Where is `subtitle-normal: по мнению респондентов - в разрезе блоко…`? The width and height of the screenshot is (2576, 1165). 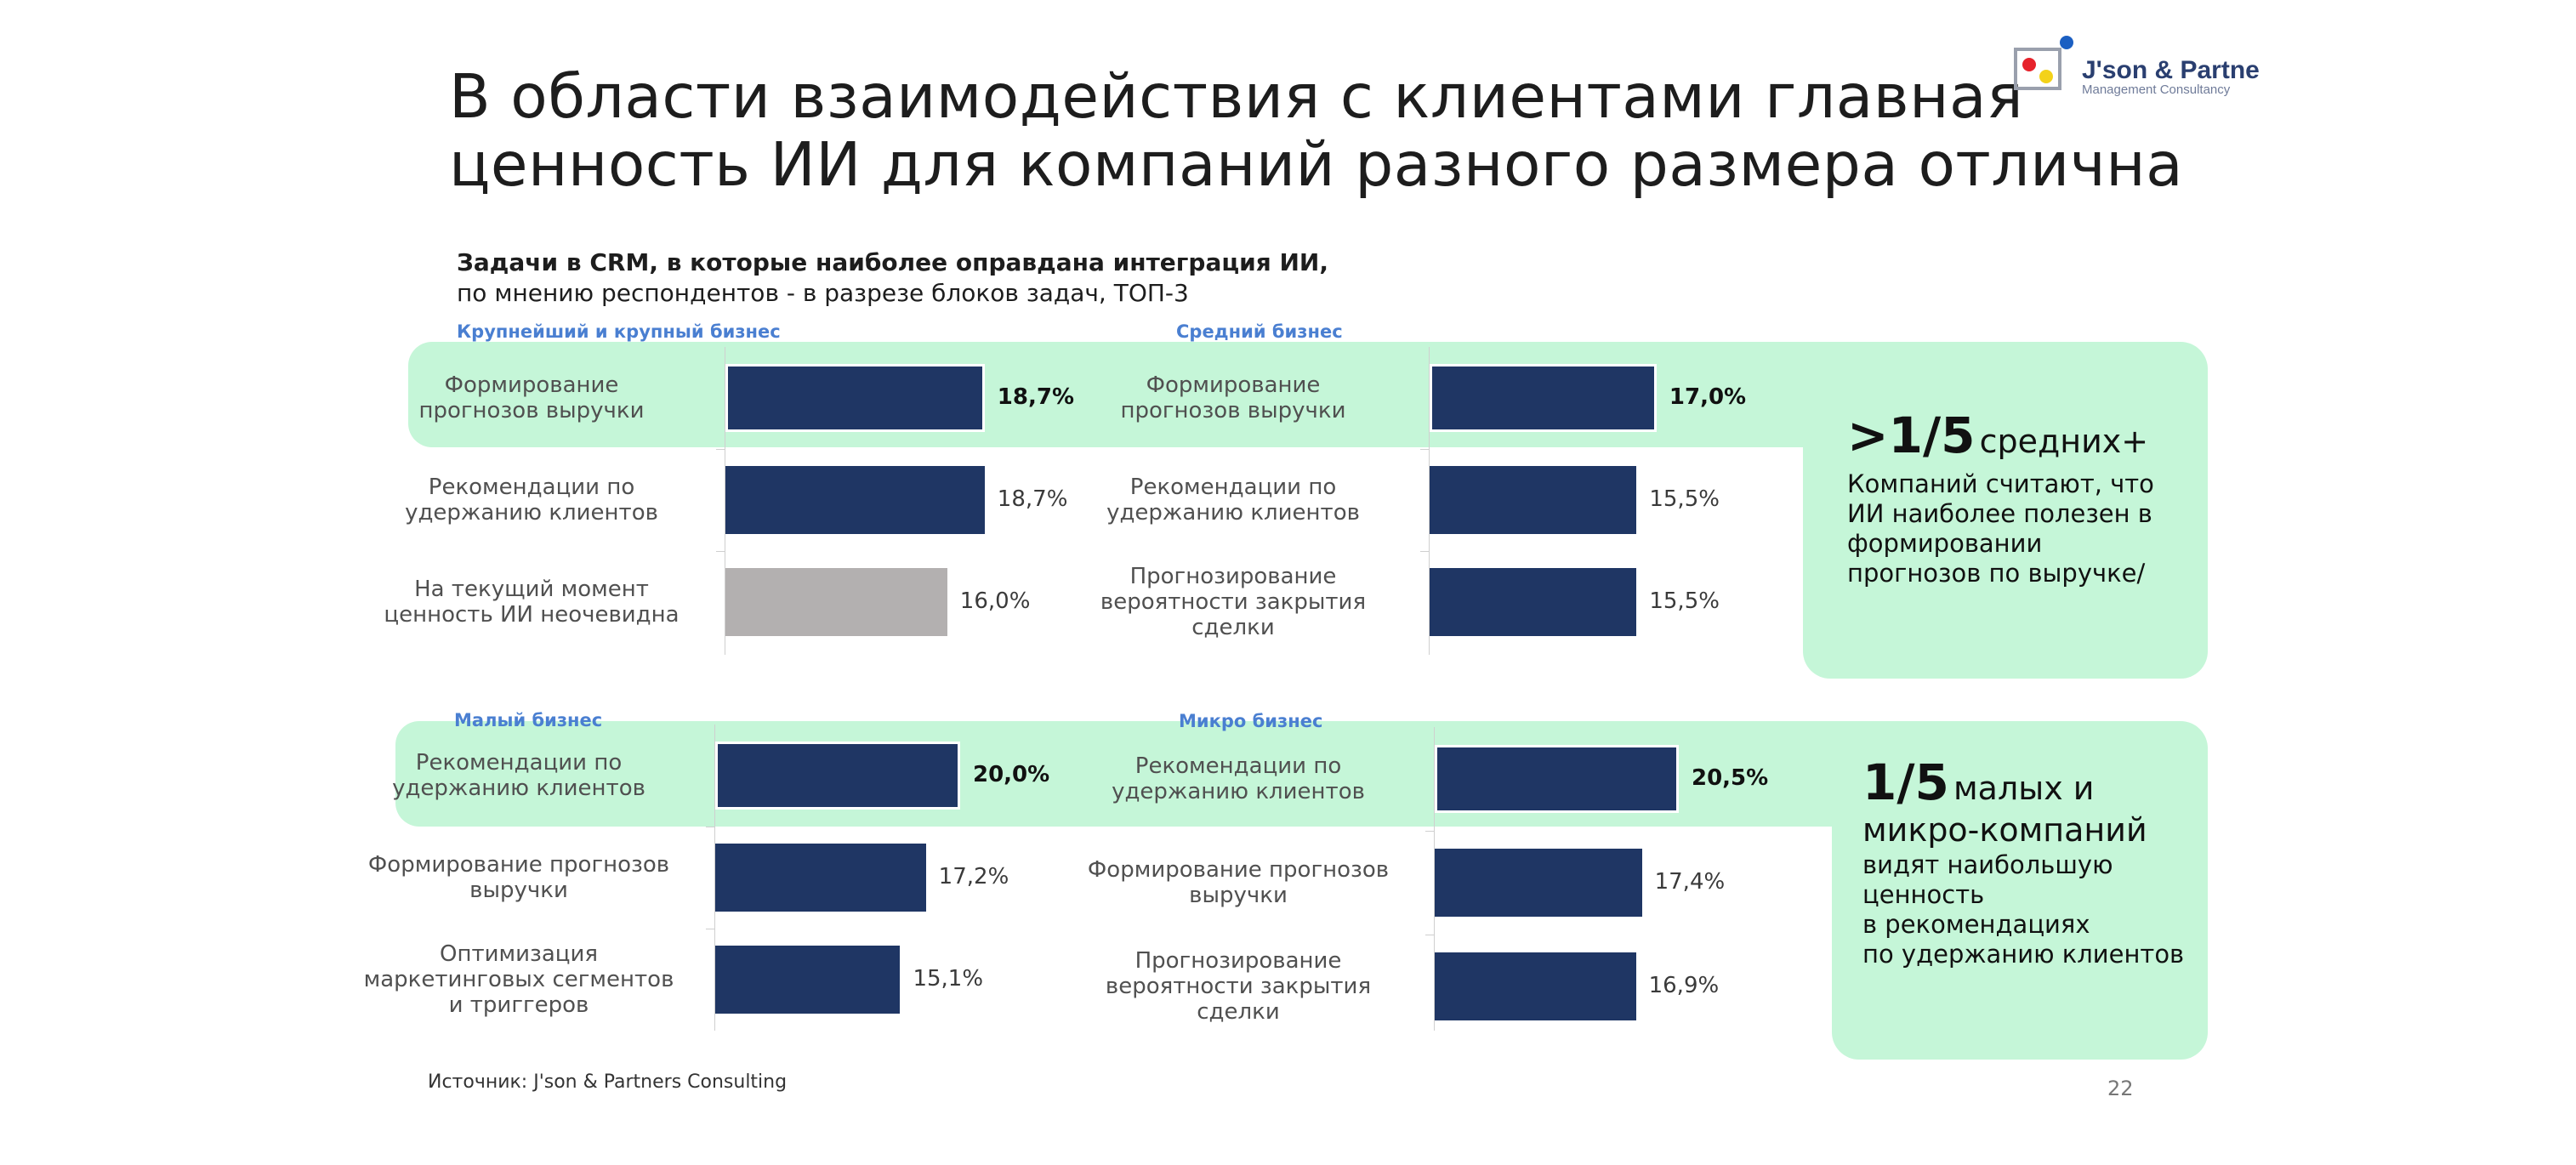
subtitle-normal: по мнению респондентов - в разрезе блоко… is located at coordinates (823, 293).